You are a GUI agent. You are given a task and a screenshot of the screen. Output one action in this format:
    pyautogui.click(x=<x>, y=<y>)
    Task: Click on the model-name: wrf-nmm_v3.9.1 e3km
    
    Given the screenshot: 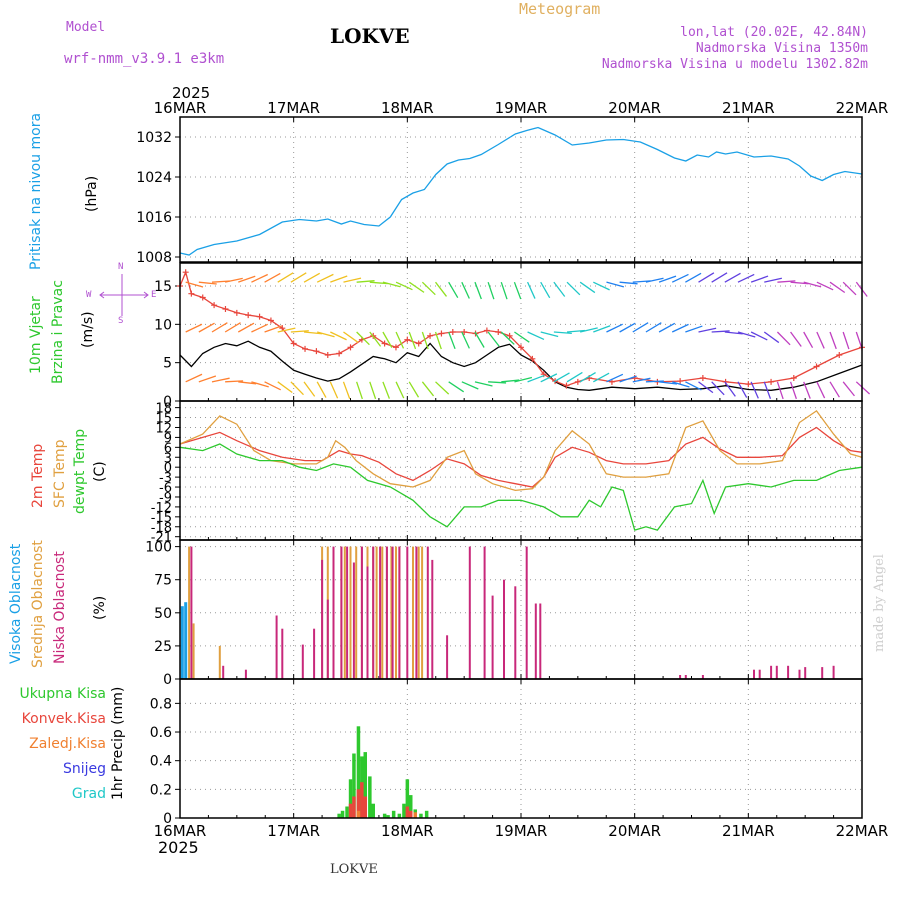 What is the action you would take?
    pyautogui.click(x=144, y=59)
    